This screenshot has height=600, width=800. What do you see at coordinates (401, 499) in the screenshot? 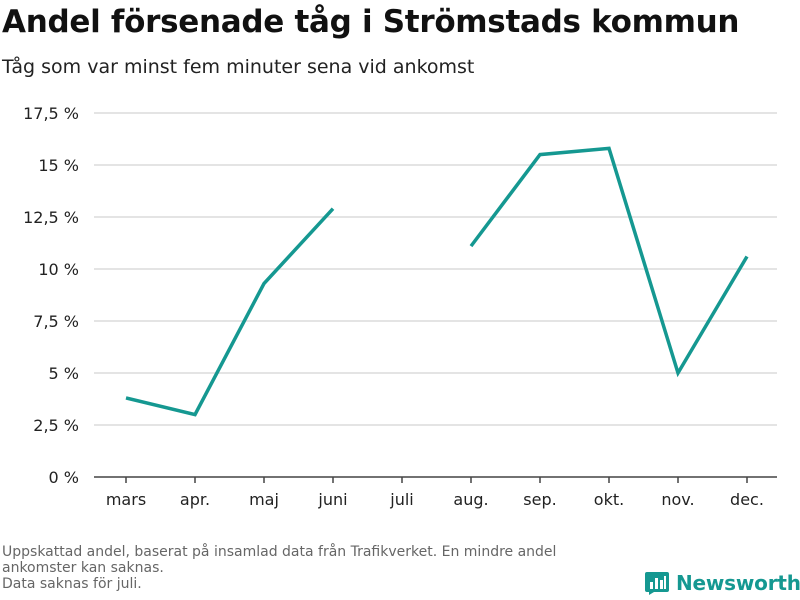
I see `x-tick-label: juli` at bounding box center [401, 499].